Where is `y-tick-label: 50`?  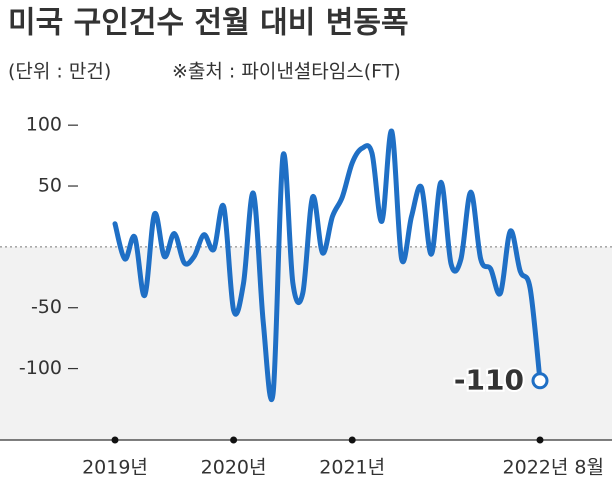
y-tick-label: 50 is located at coordinates (50, 186).